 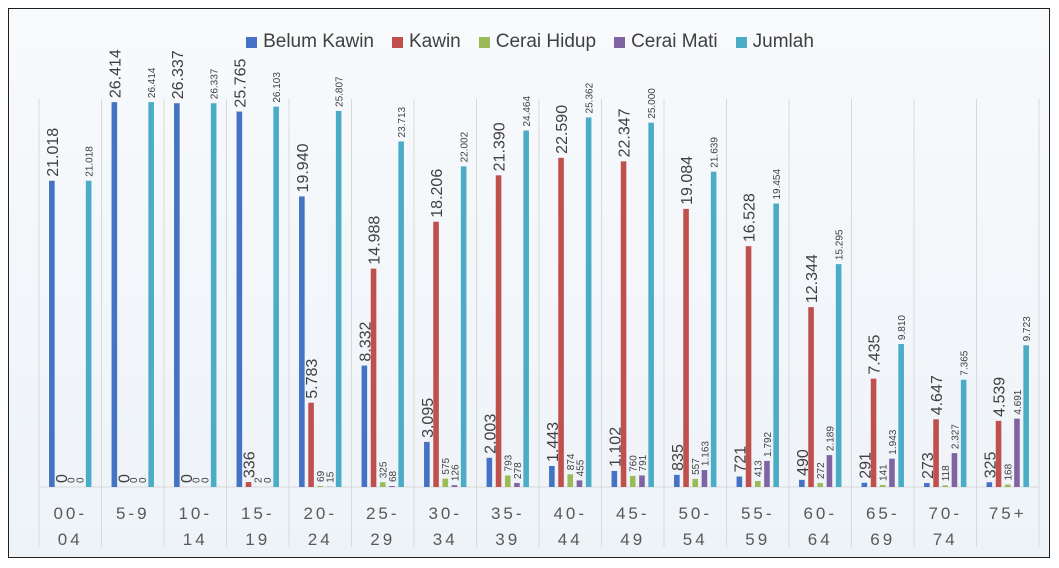 What do you see at coordinates (945, 513) in the screenshot?
I see `x-tick-label: 70-` at bounding box center [945, 513].